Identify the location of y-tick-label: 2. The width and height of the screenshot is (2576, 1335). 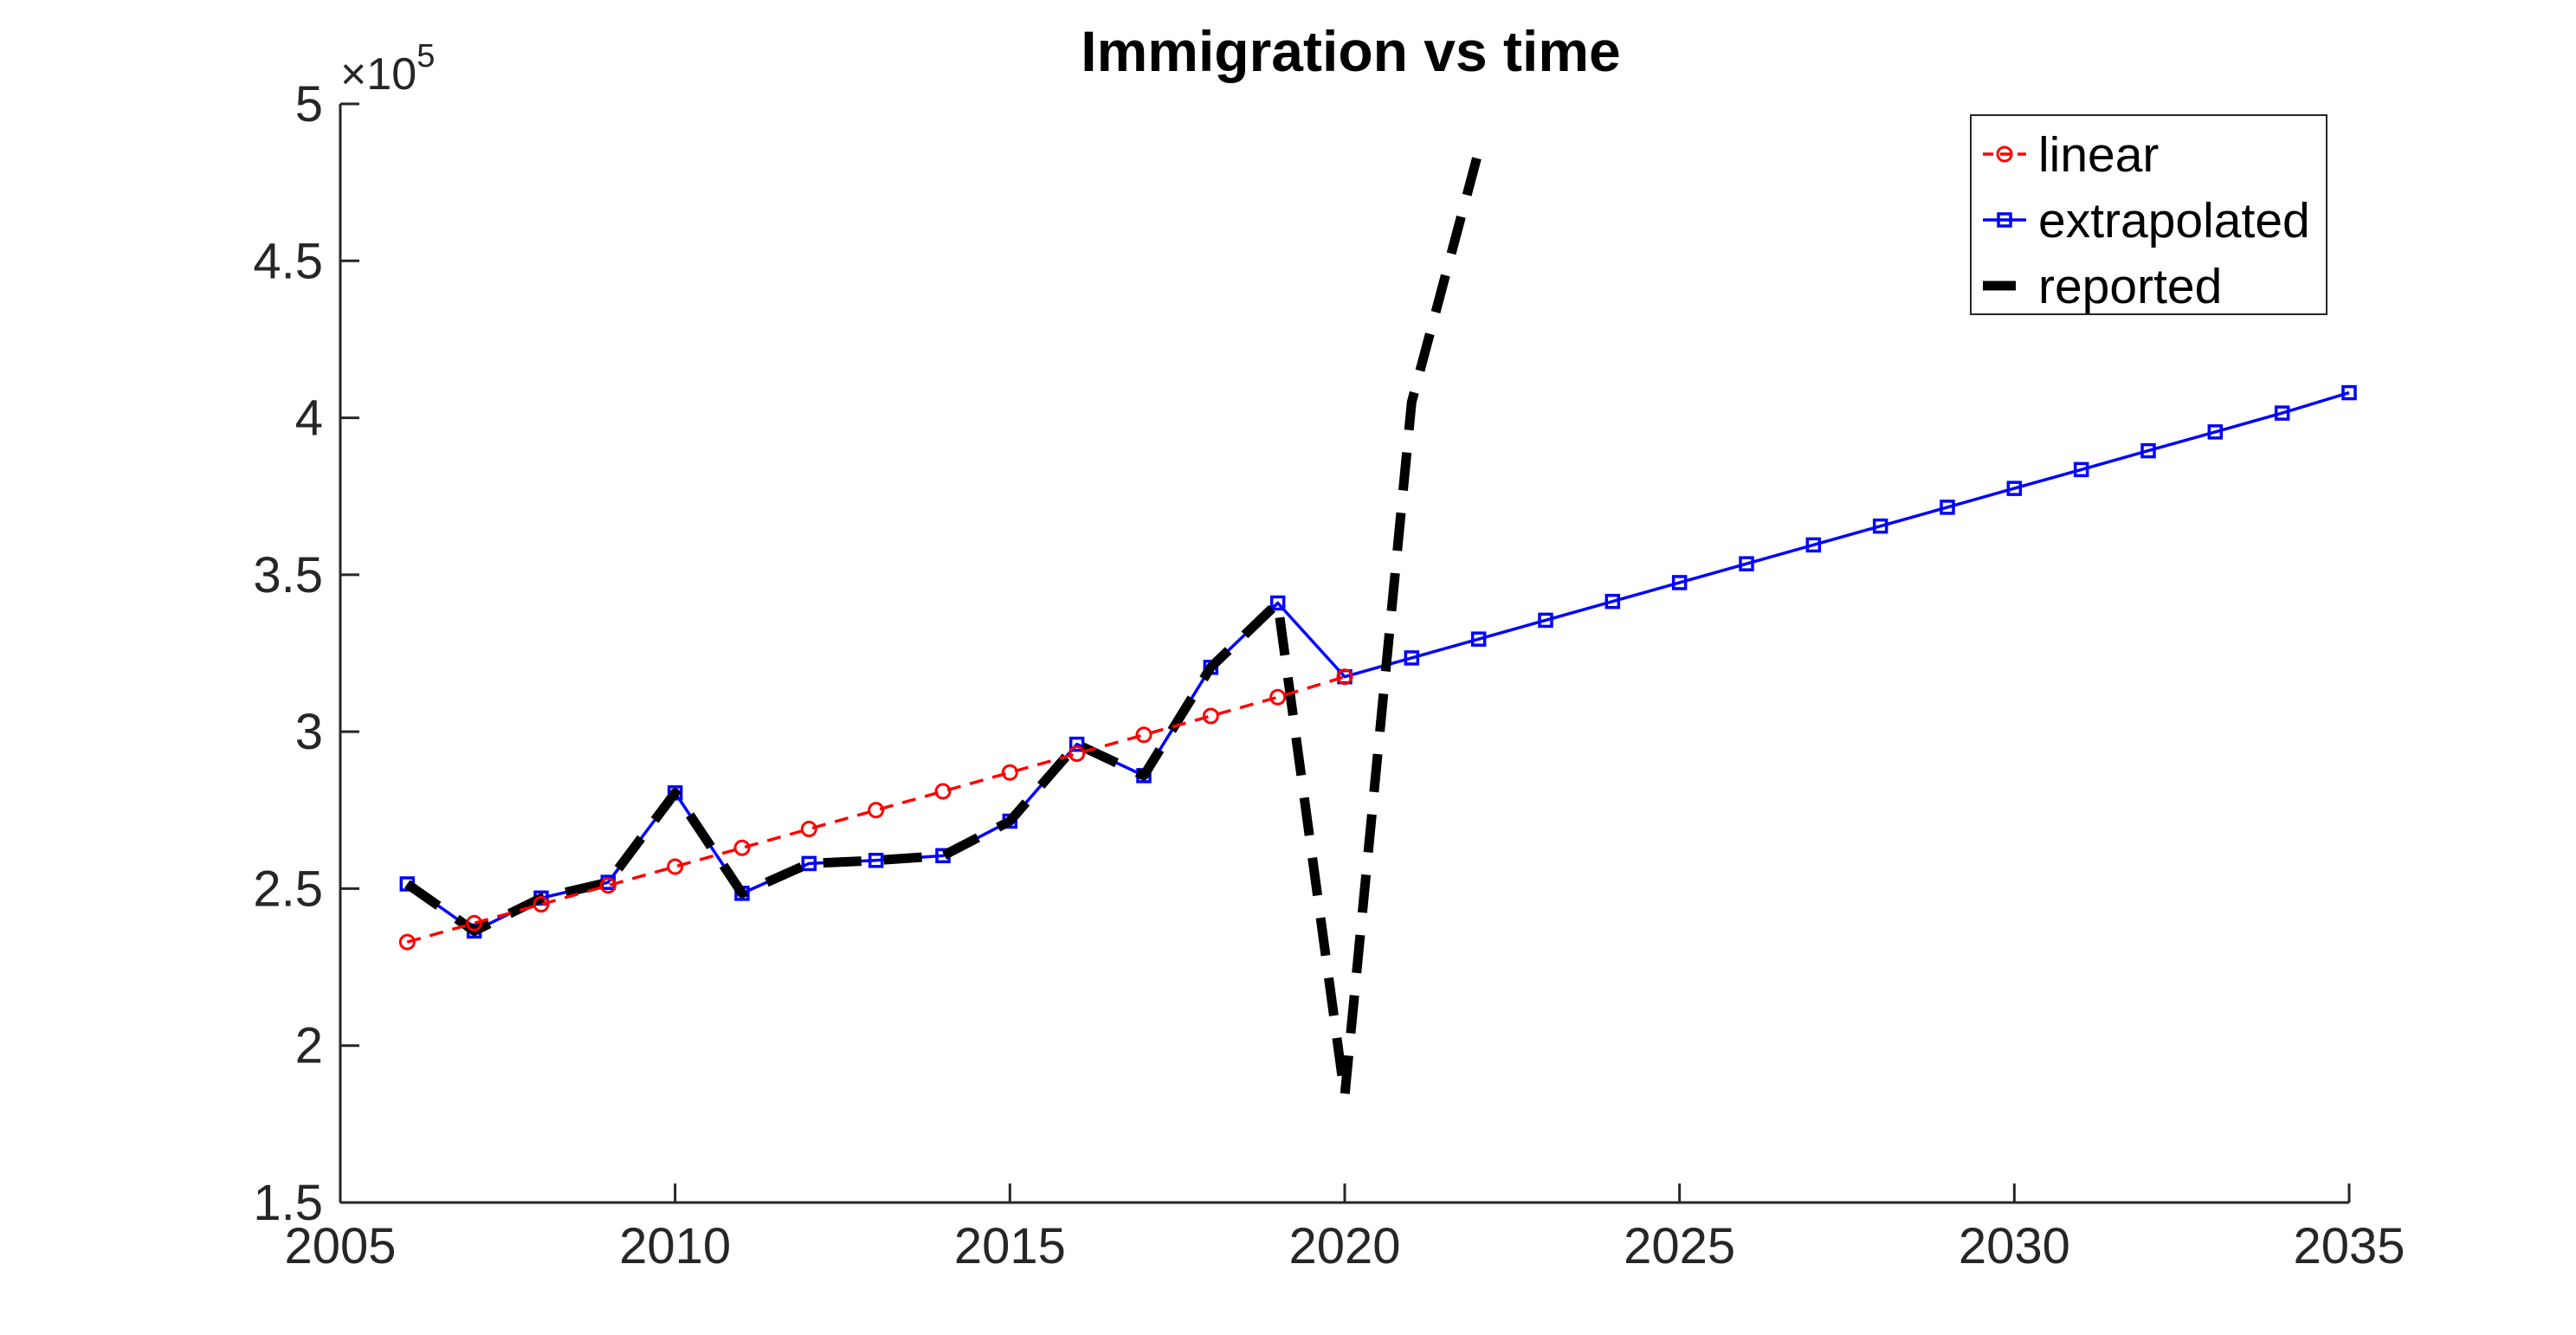
(309, 1046).